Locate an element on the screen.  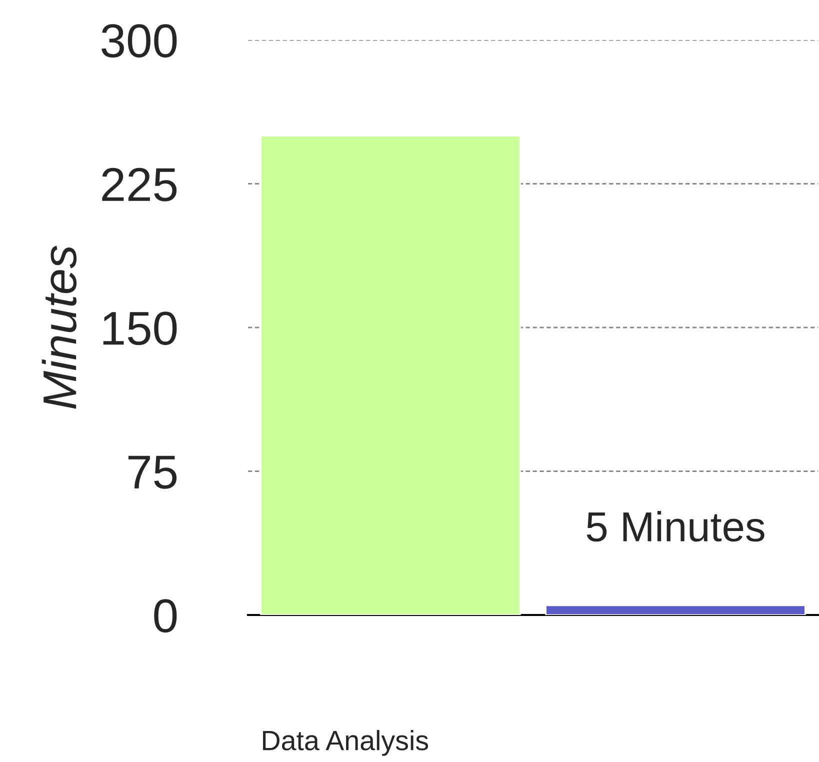
y-tick-label: 0 is located at coordinates (165, 616).